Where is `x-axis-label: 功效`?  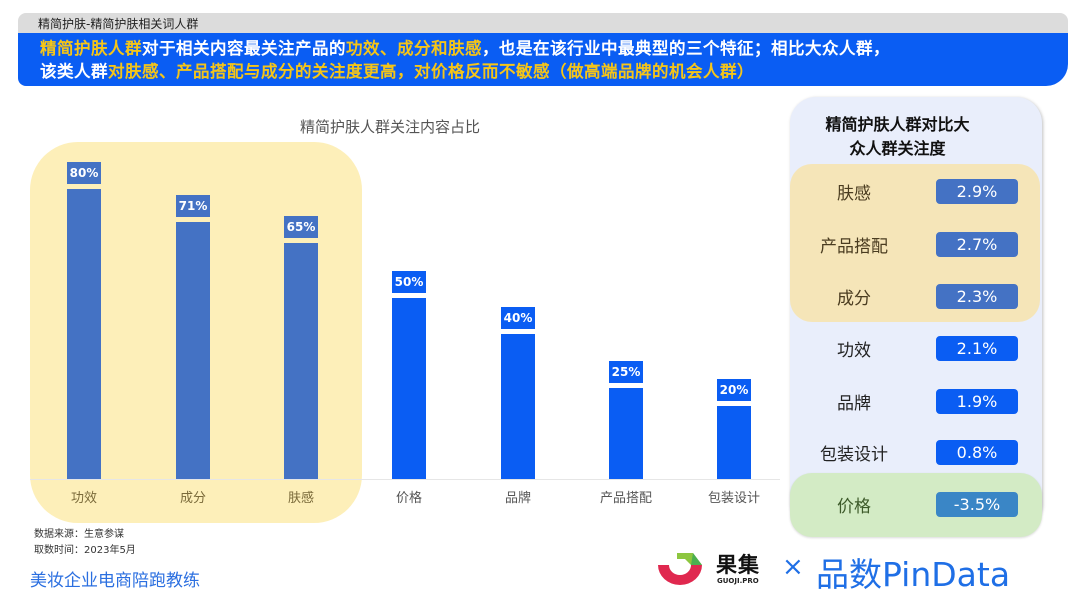
x-axis-label: 功效 is located at coordinates (83, 498).